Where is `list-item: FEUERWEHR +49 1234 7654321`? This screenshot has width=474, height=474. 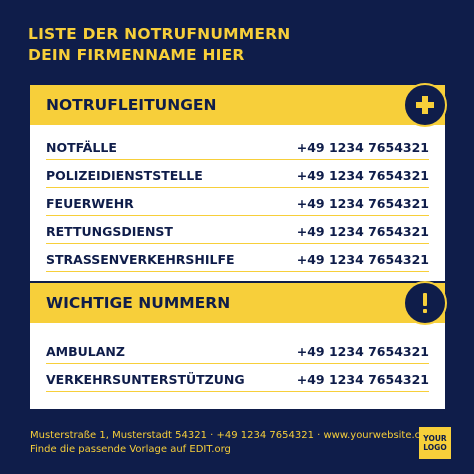 list-item: FEUERWEHR +49 1234 7654321 is located at coordinates (237, 204).